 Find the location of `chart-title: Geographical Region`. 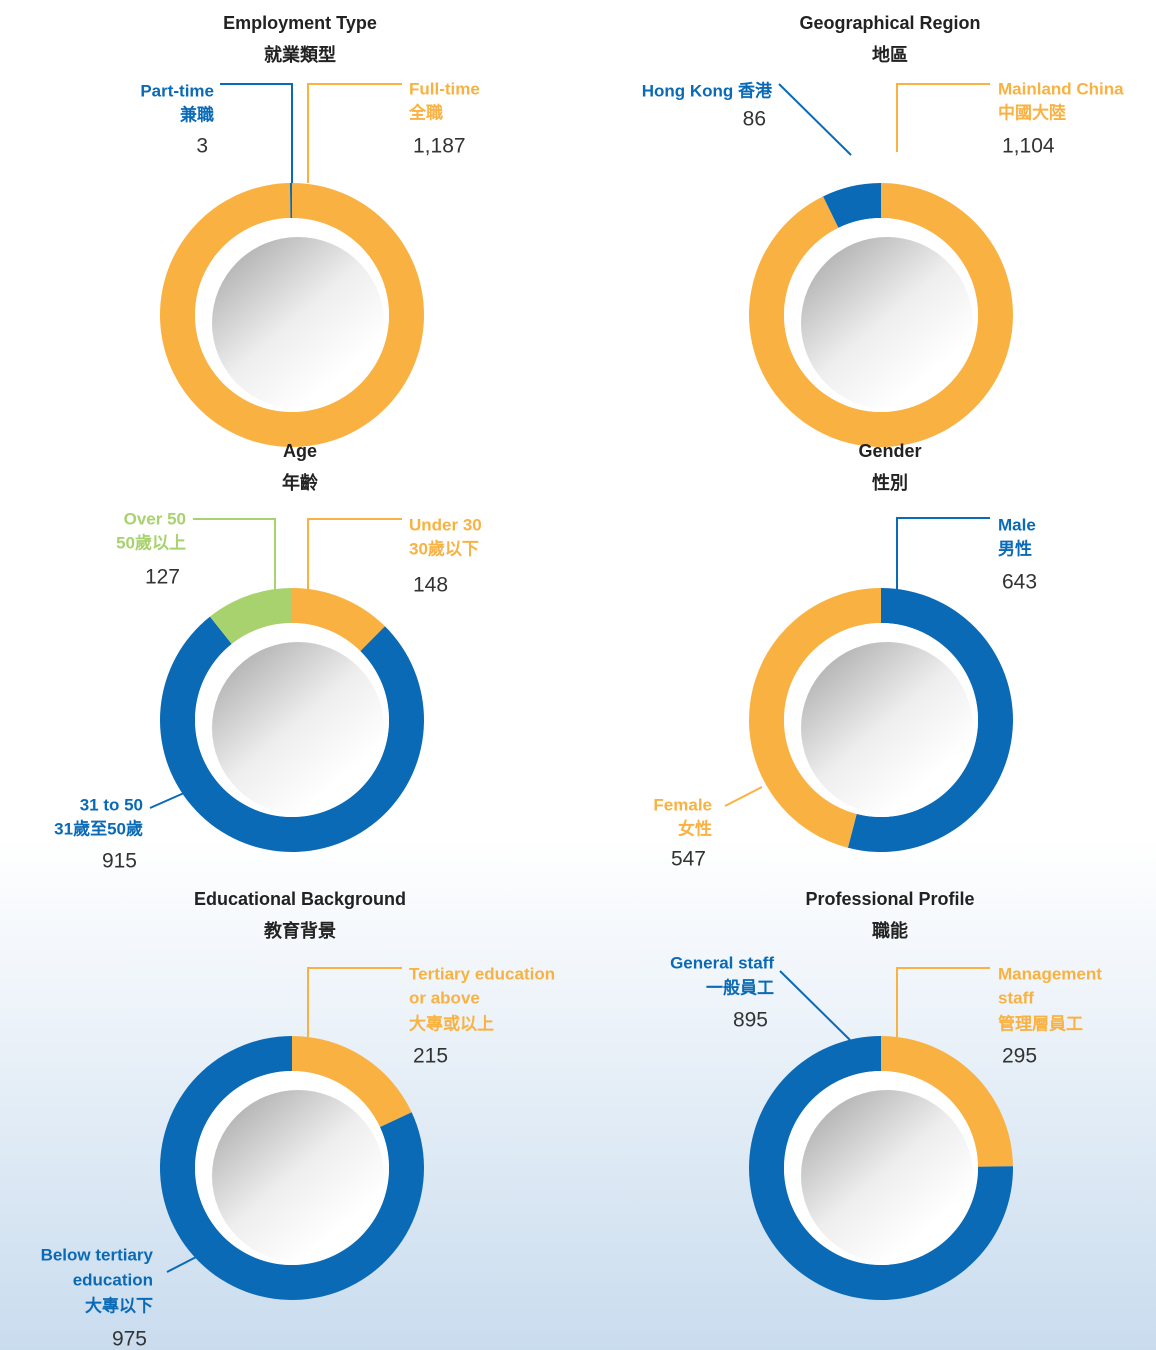

chart-title: Geographical Region is located at coordinates (889, 23).